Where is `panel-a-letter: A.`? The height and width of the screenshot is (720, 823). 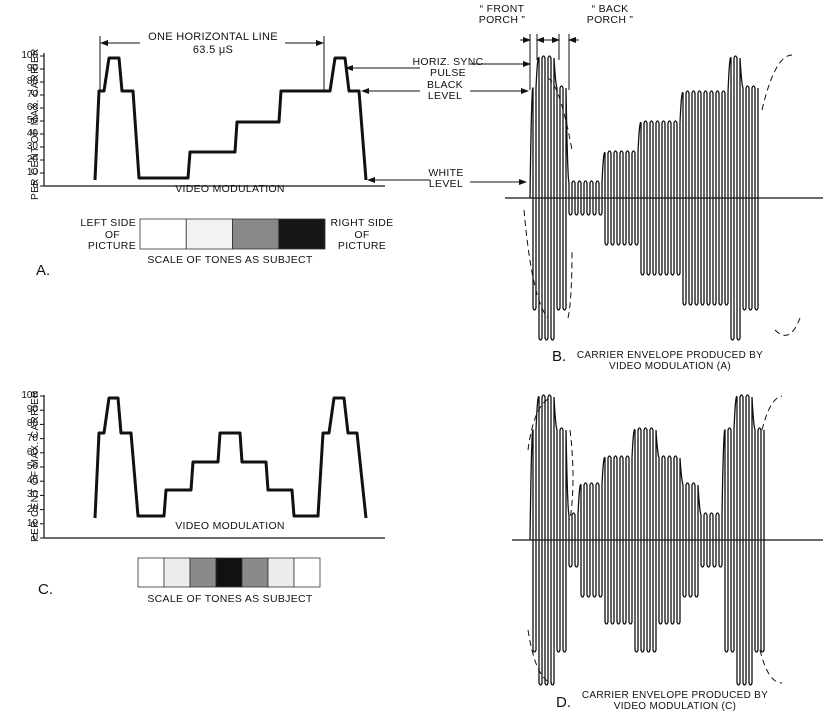
panel-a-letter: A. is located at coordinates (43, 270).